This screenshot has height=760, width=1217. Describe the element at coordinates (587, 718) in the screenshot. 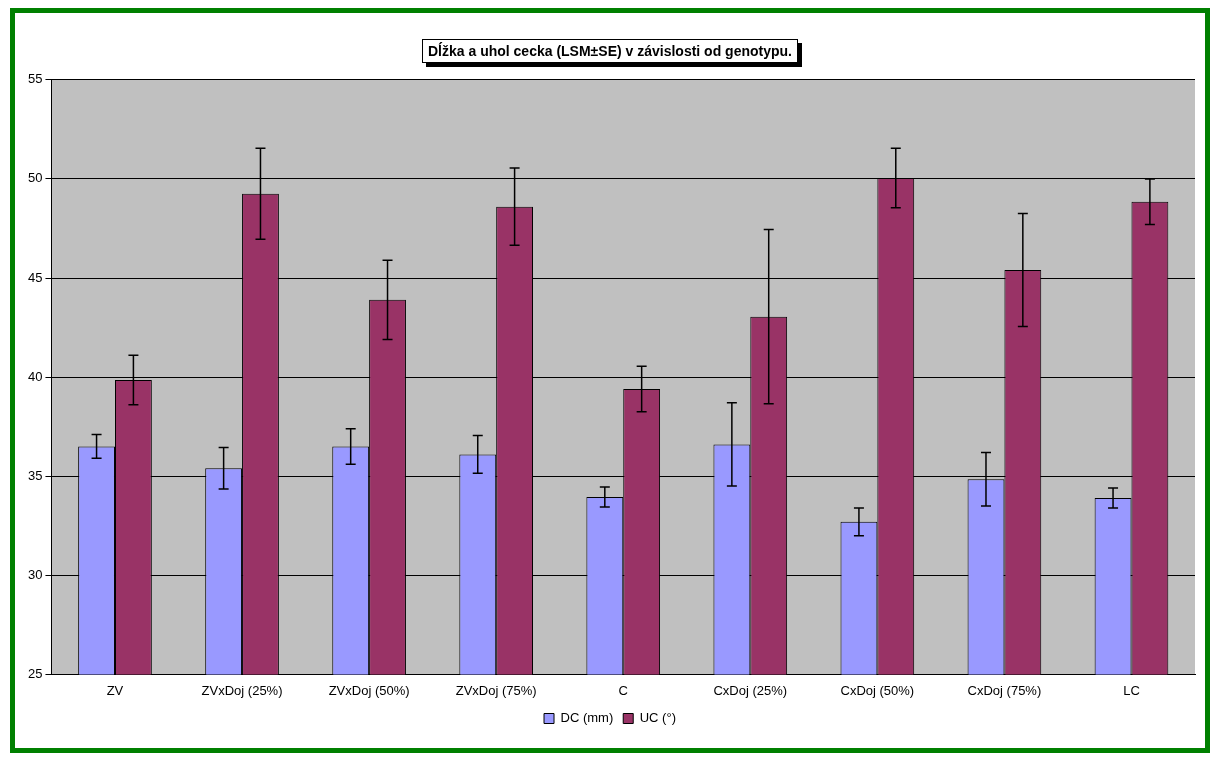

I see `legend-label: DC (mm)` at that location.